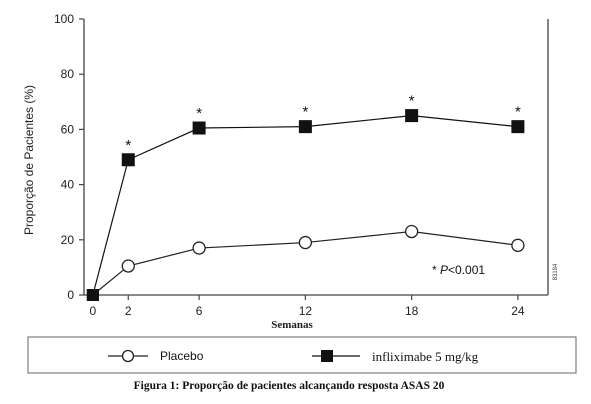  I want to click on y-axis-title: Proporção de Pacientes (%), so click(29, 160).